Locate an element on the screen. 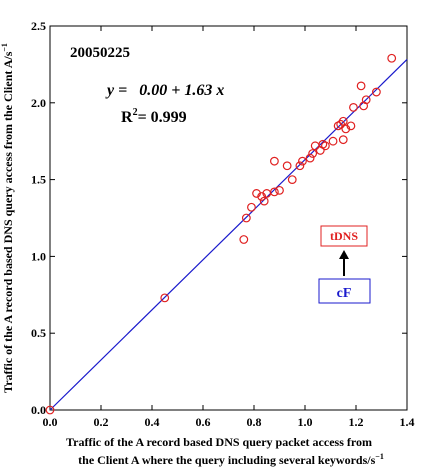 Image resolution: width=434 pixels, height=471 pixels. x-tick-label: 1.4 is located at coordinates (407, 422).